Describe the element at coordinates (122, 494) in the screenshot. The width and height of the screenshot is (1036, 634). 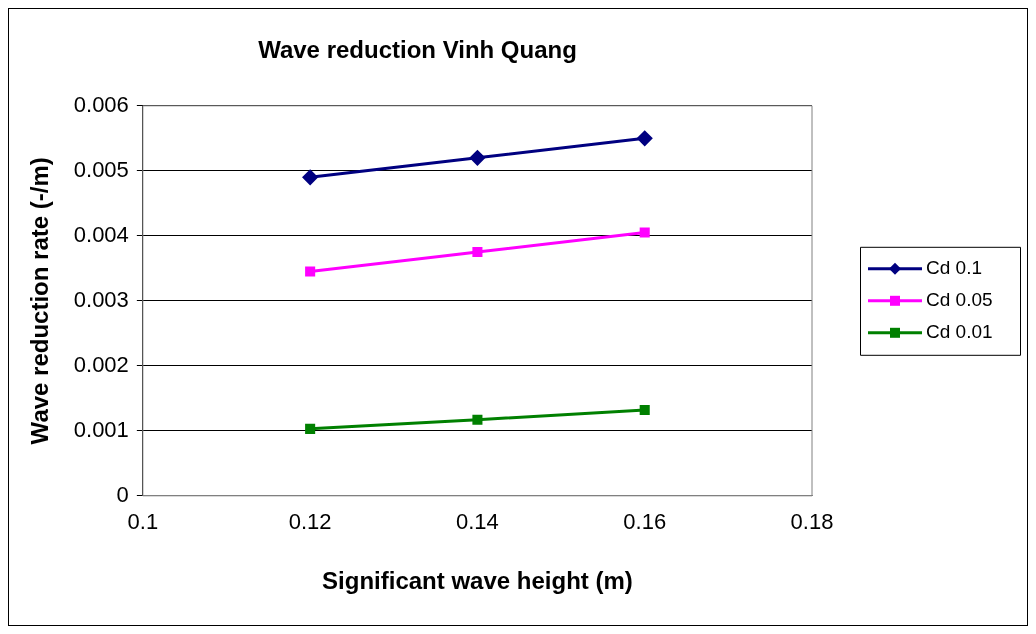
I see `y-tick-label: 0` at that location.